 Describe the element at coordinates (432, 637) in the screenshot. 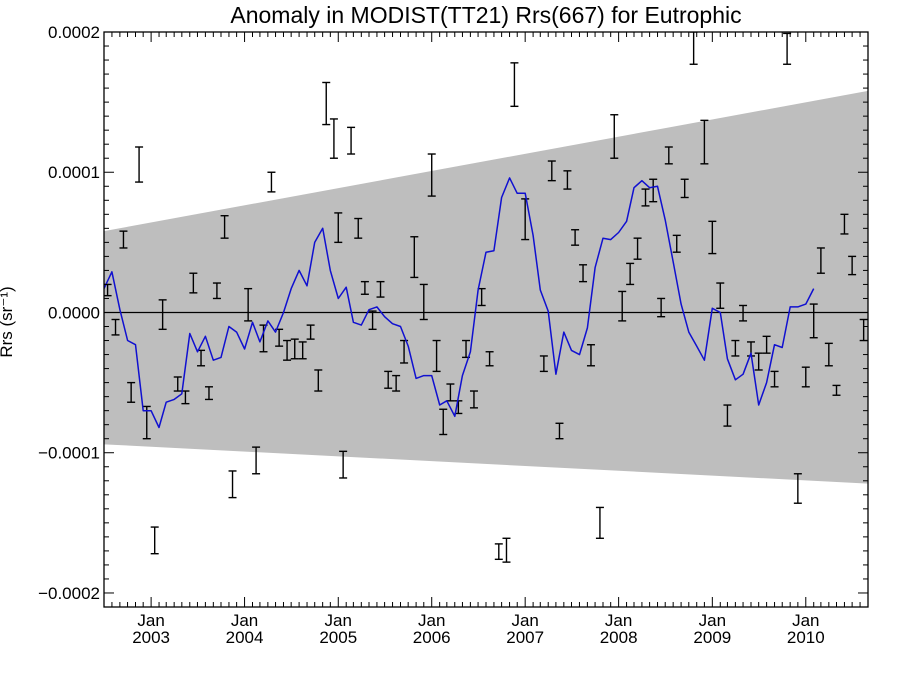

I see `x-tick-year: 2006` at that location.